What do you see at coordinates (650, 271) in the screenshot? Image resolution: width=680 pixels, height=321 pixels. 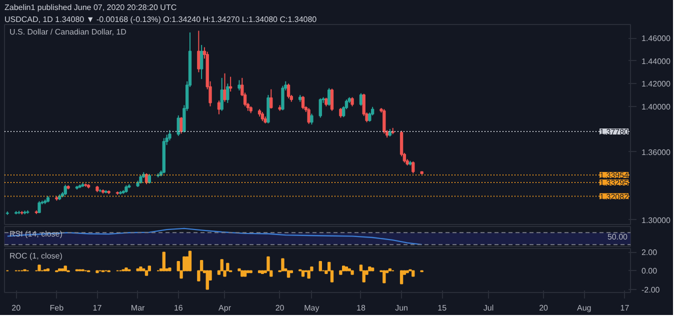 I see `y-tick-label: 0.00` at bounding box center [650, 271].